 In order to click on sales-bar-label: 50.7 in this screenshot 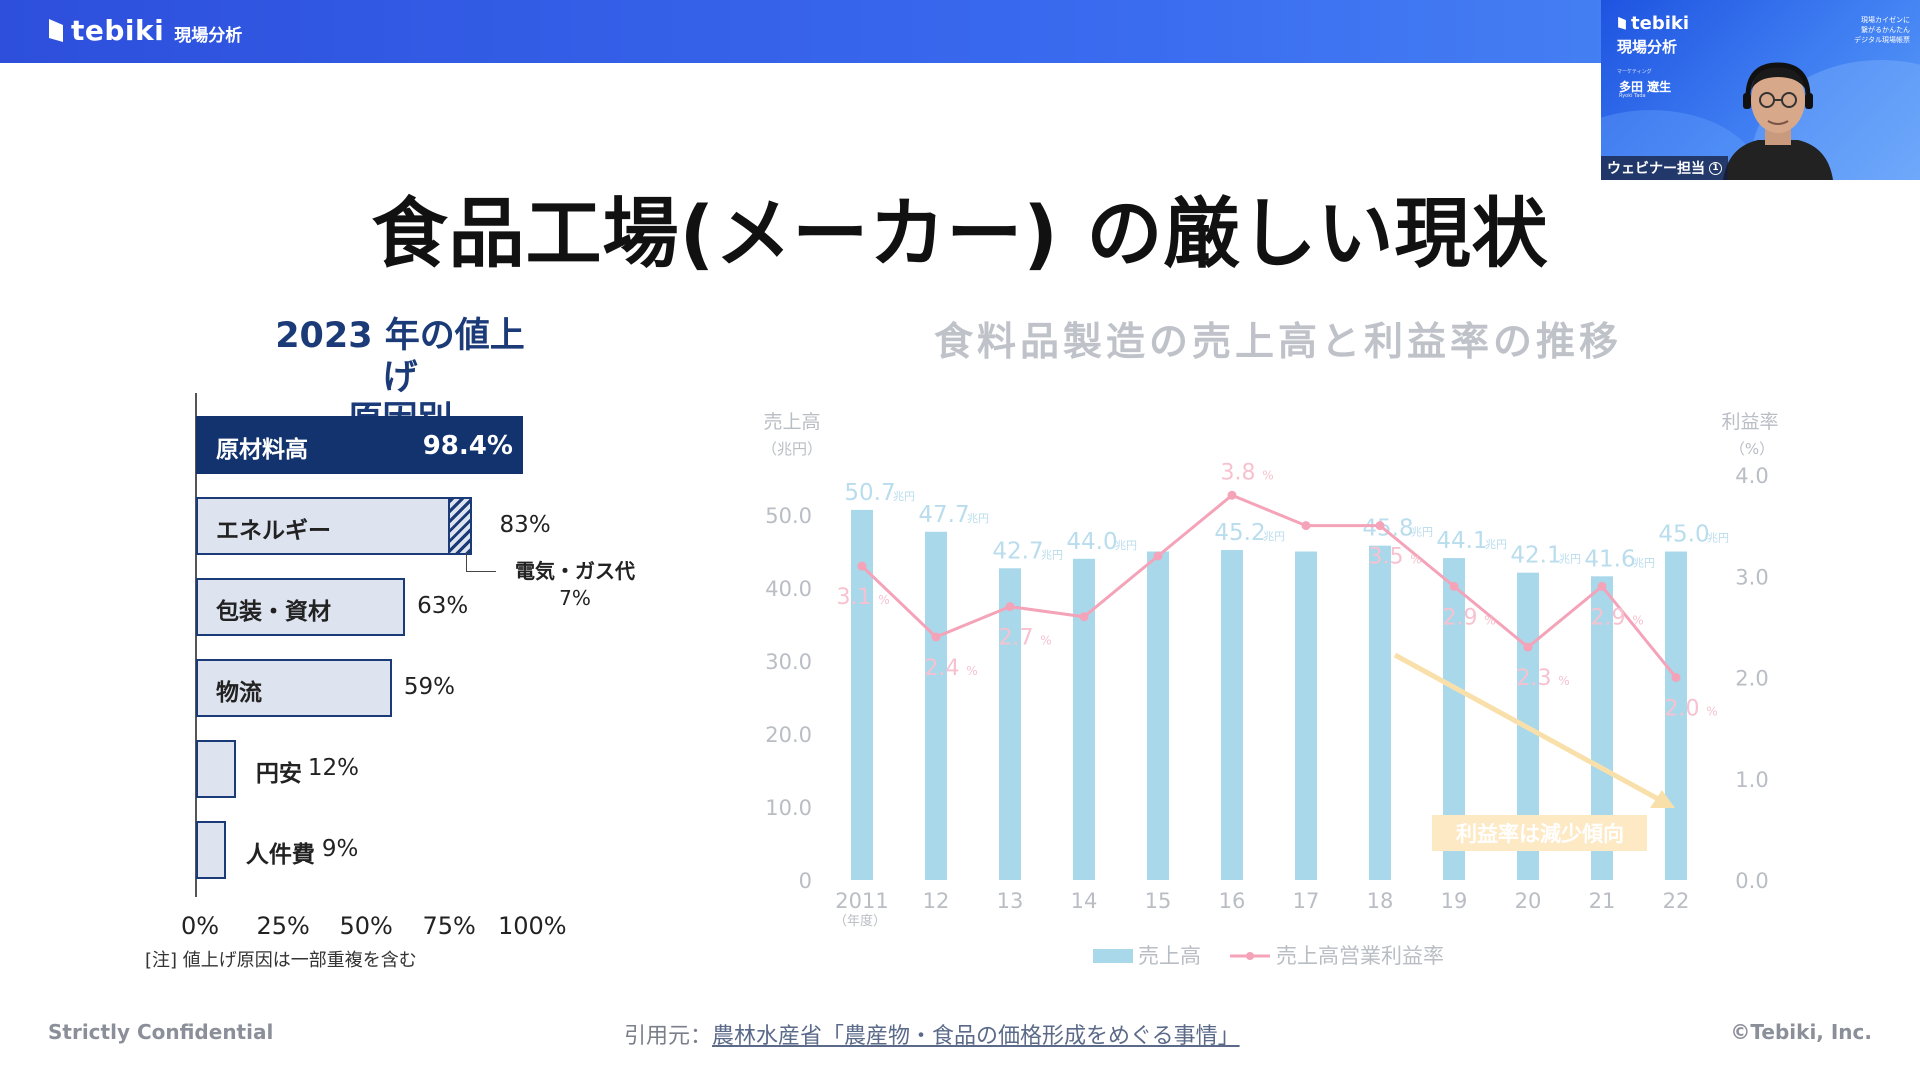, I will do `click(869, 493)`.